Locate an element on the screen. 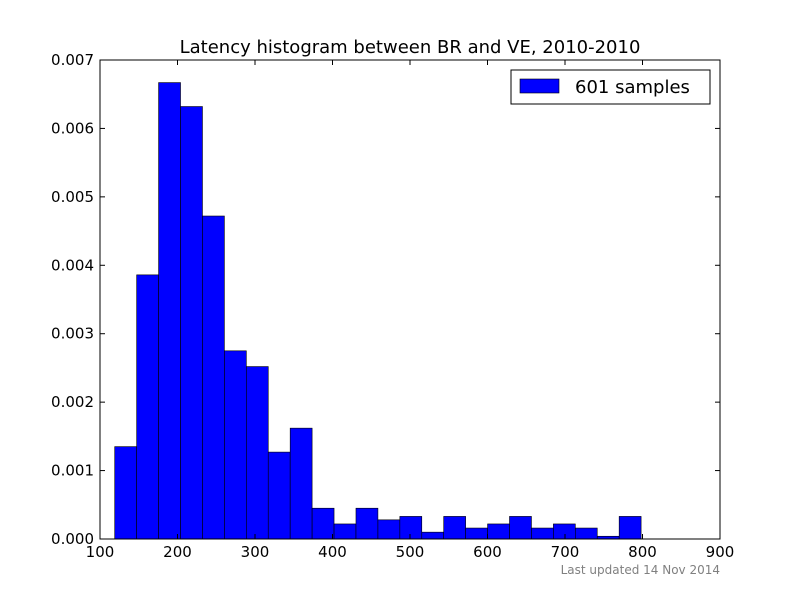 The image size is (800, 600). legend-label: 601 samples is located at coordinates (632, 87).